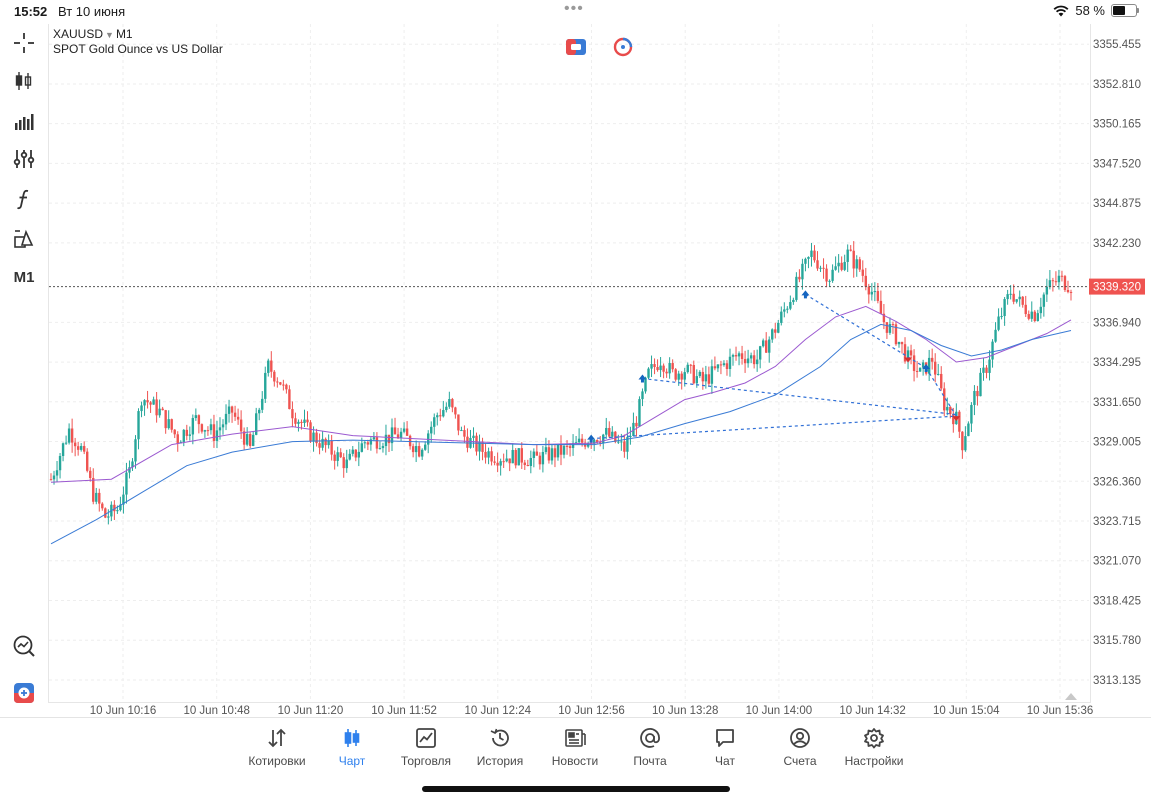 This screenshot has height=800, width=1151. Describe the element at coordinates (1117, 288) in the screenshot. I see `current-price-label: 3339.320` at that location.